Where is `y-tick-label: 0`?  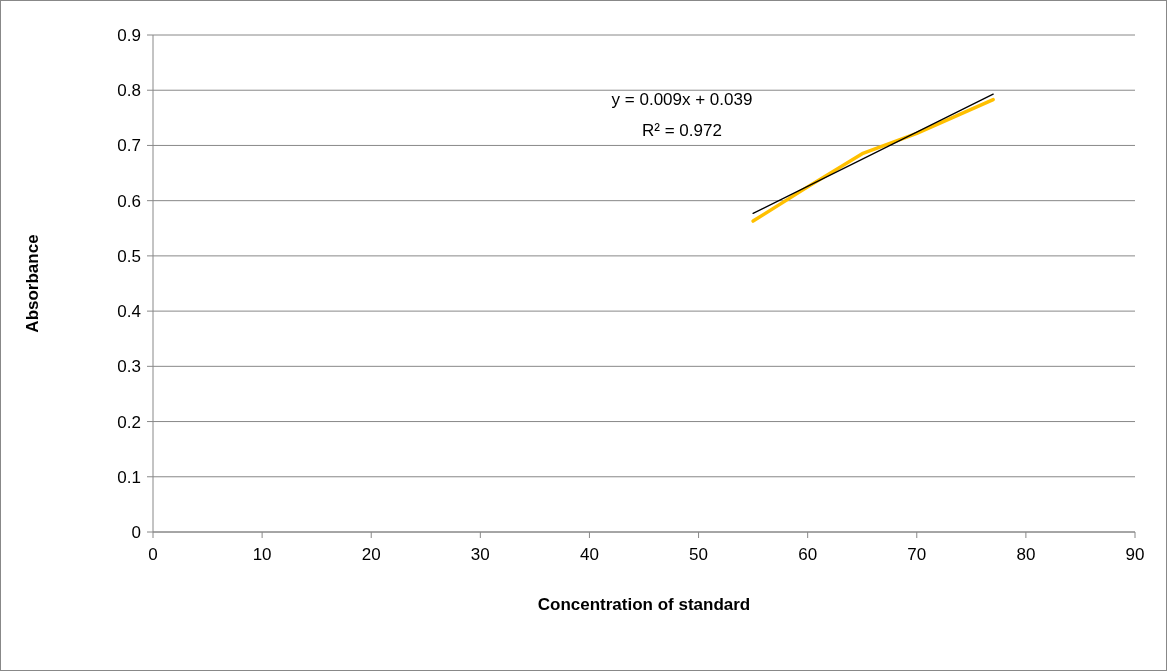
y-tick-label: 0 is located at coordinates (136, 532).